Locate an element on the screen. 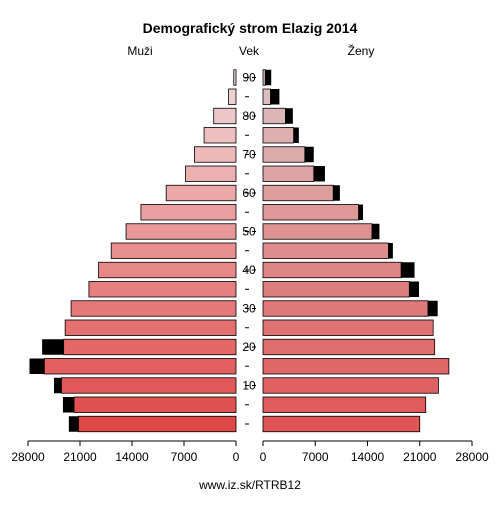  age-tick-label: 20 is located at coordinates (249, 347).